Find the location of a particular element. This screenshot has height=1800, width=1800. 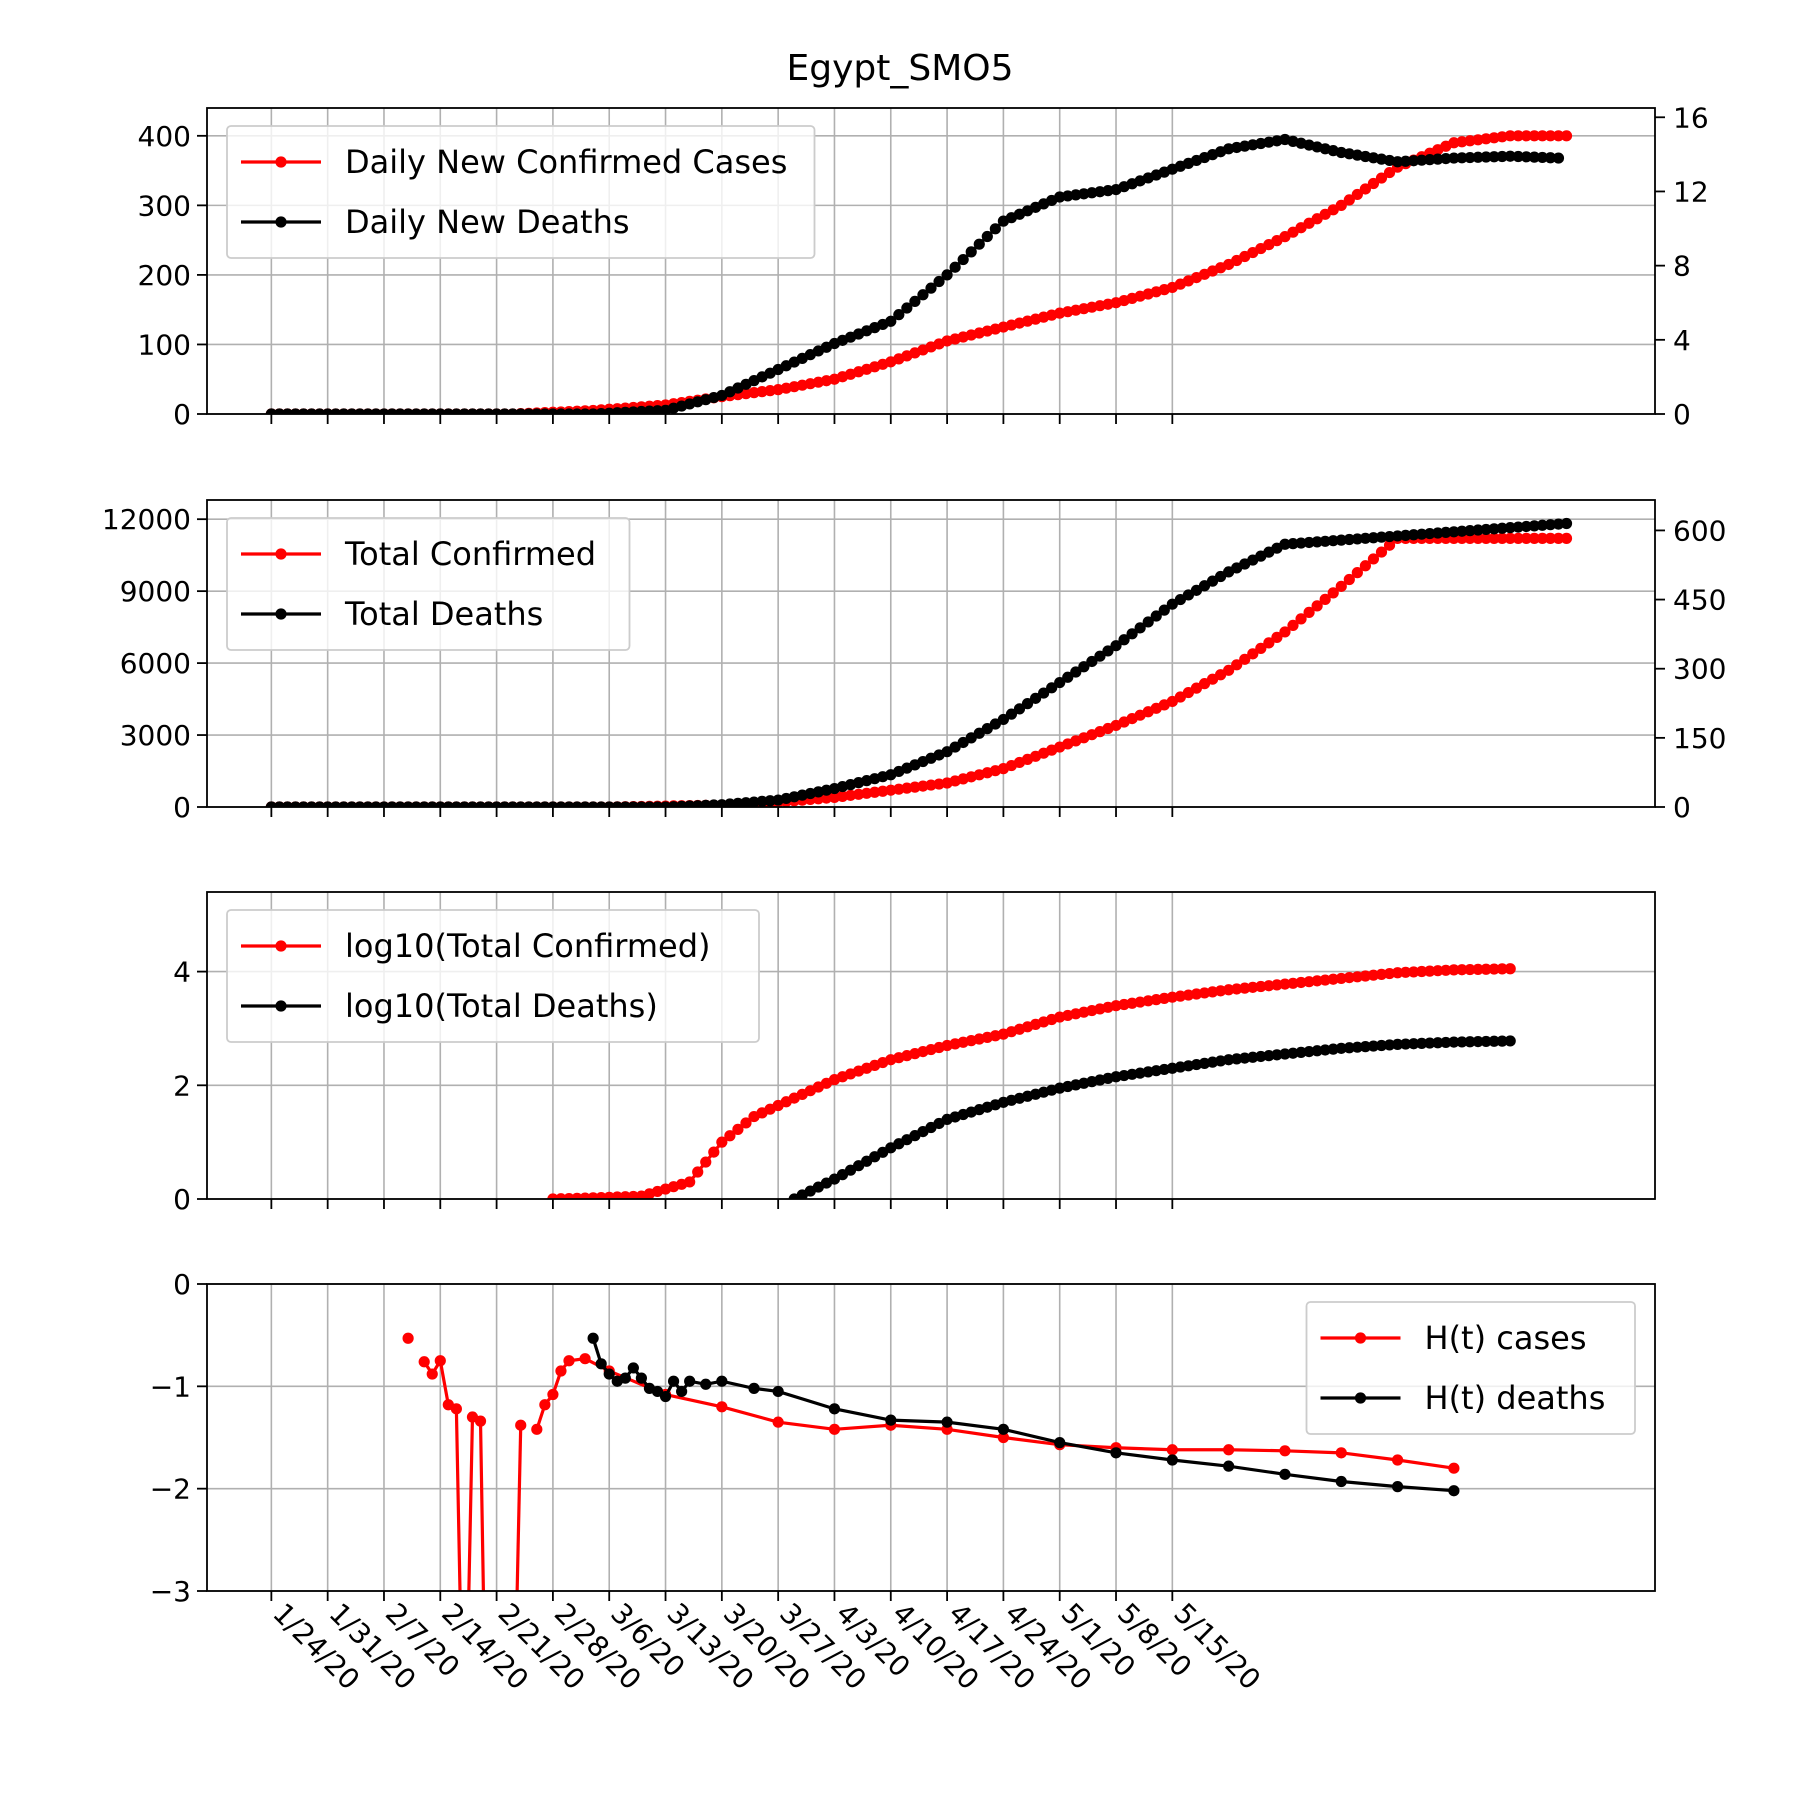

y-tick-label: 6000 is located at coordinates (155, 663).